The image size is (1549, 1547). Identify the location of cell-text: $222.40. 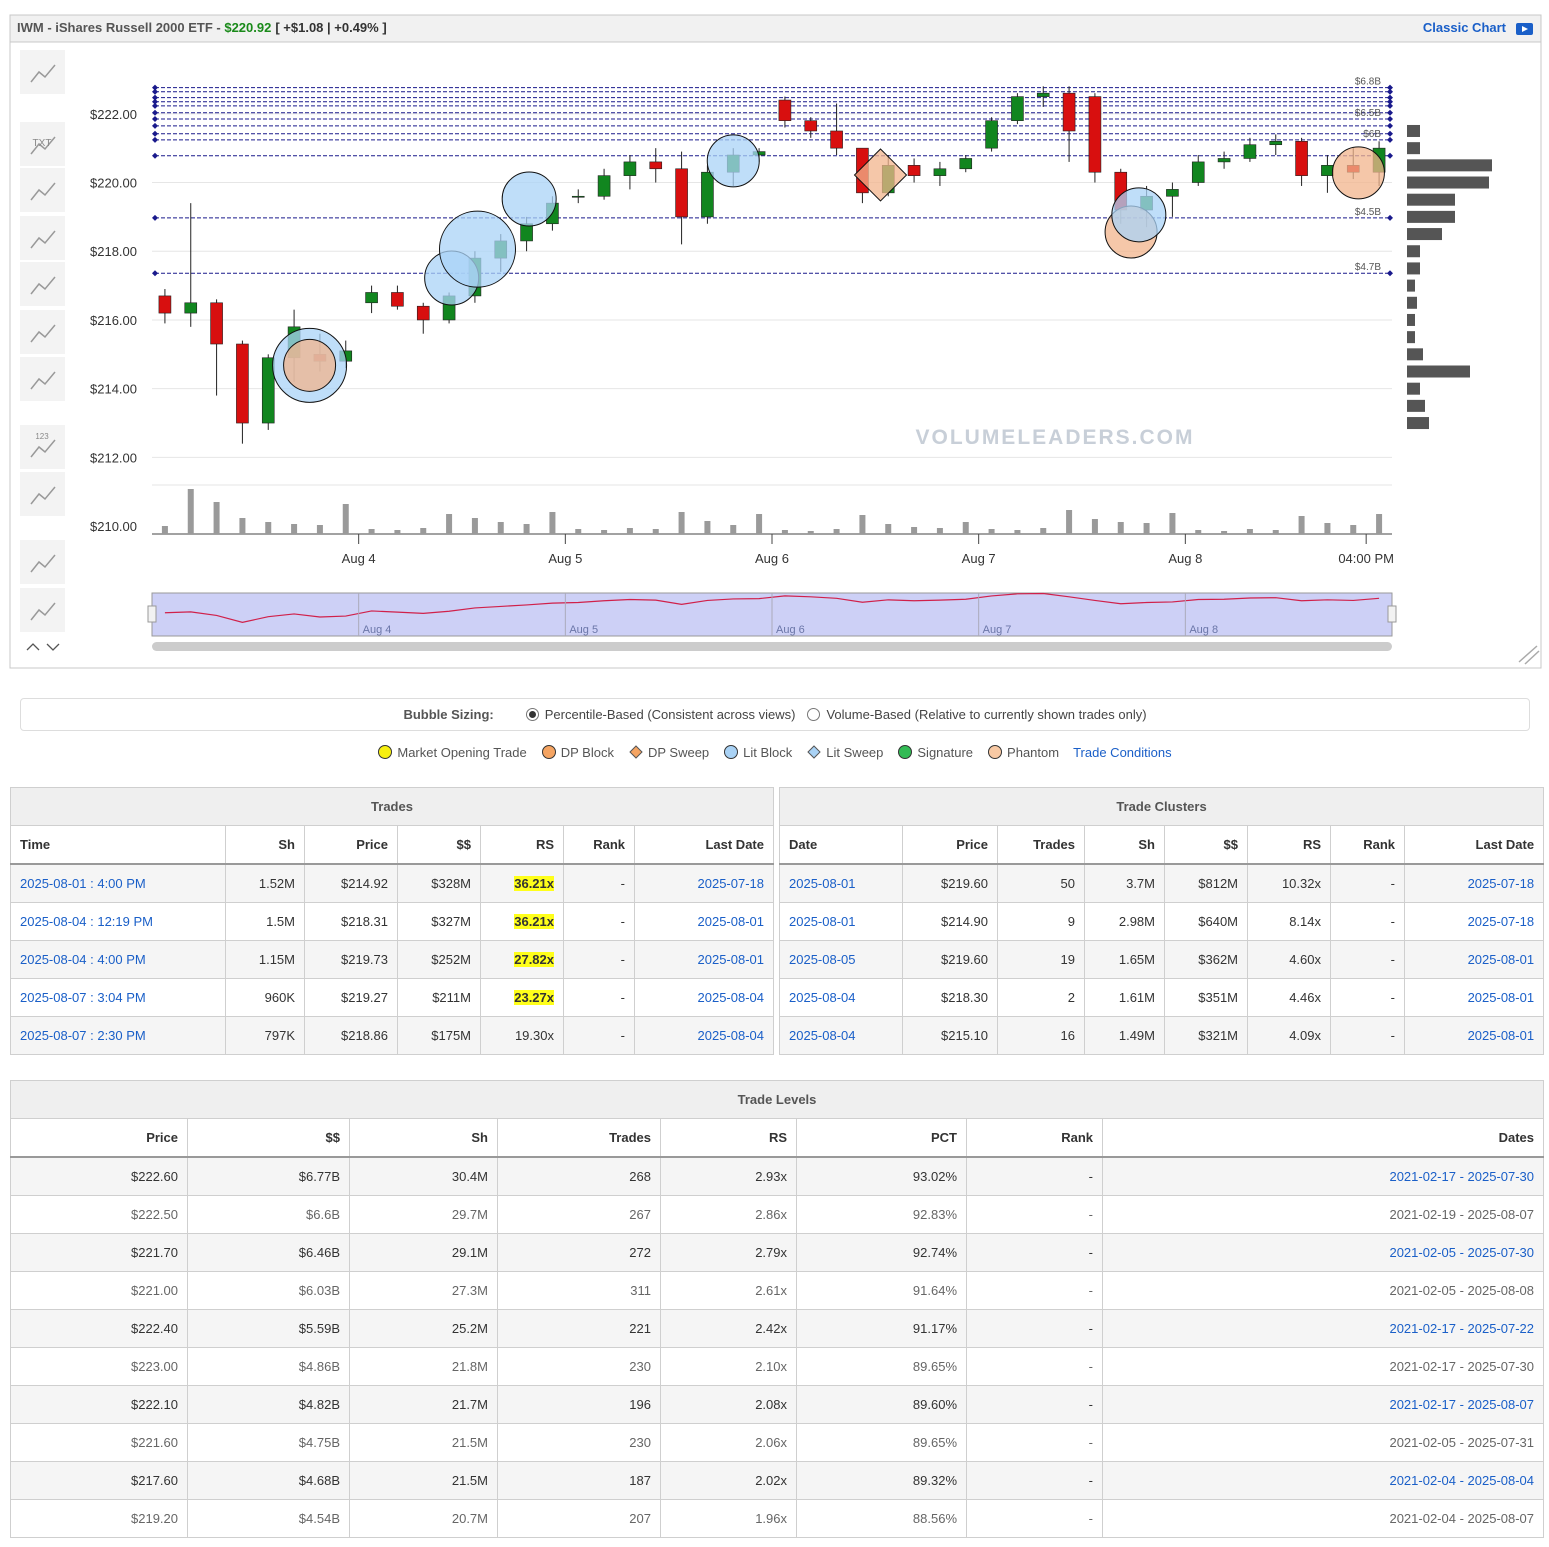
(154, 1328).